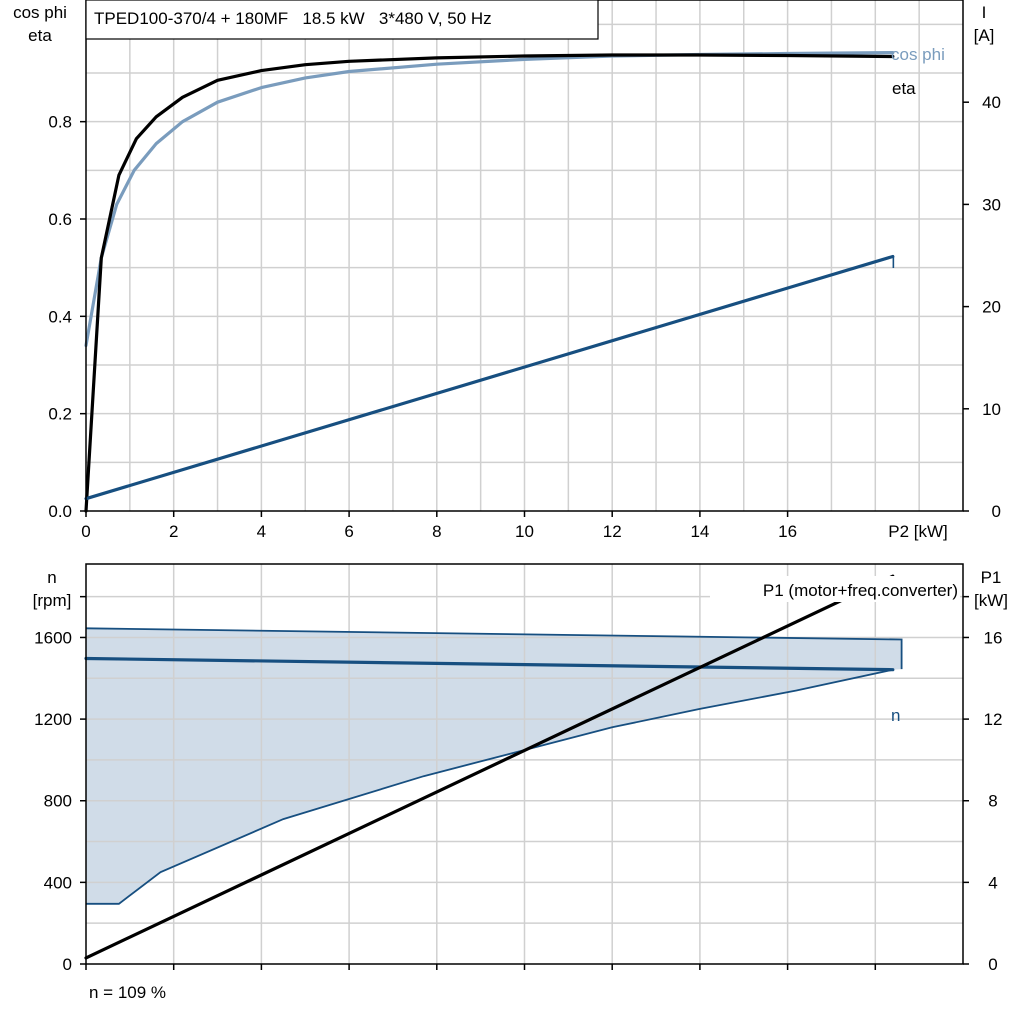  Describe the element at coordinates (60, 511) in the screenshot. I see `top-yl-tick-label: 0.0` at that location.